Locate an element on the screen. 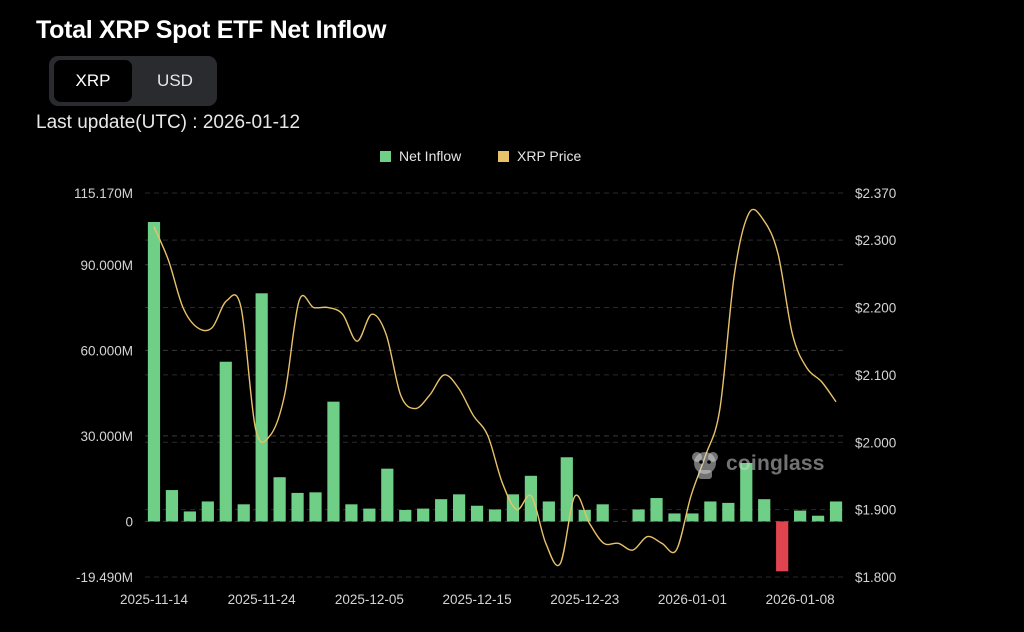 This screenshot has width=1024, height=632. unit-toggle: XRP USD is located at coordinates (133, 81).